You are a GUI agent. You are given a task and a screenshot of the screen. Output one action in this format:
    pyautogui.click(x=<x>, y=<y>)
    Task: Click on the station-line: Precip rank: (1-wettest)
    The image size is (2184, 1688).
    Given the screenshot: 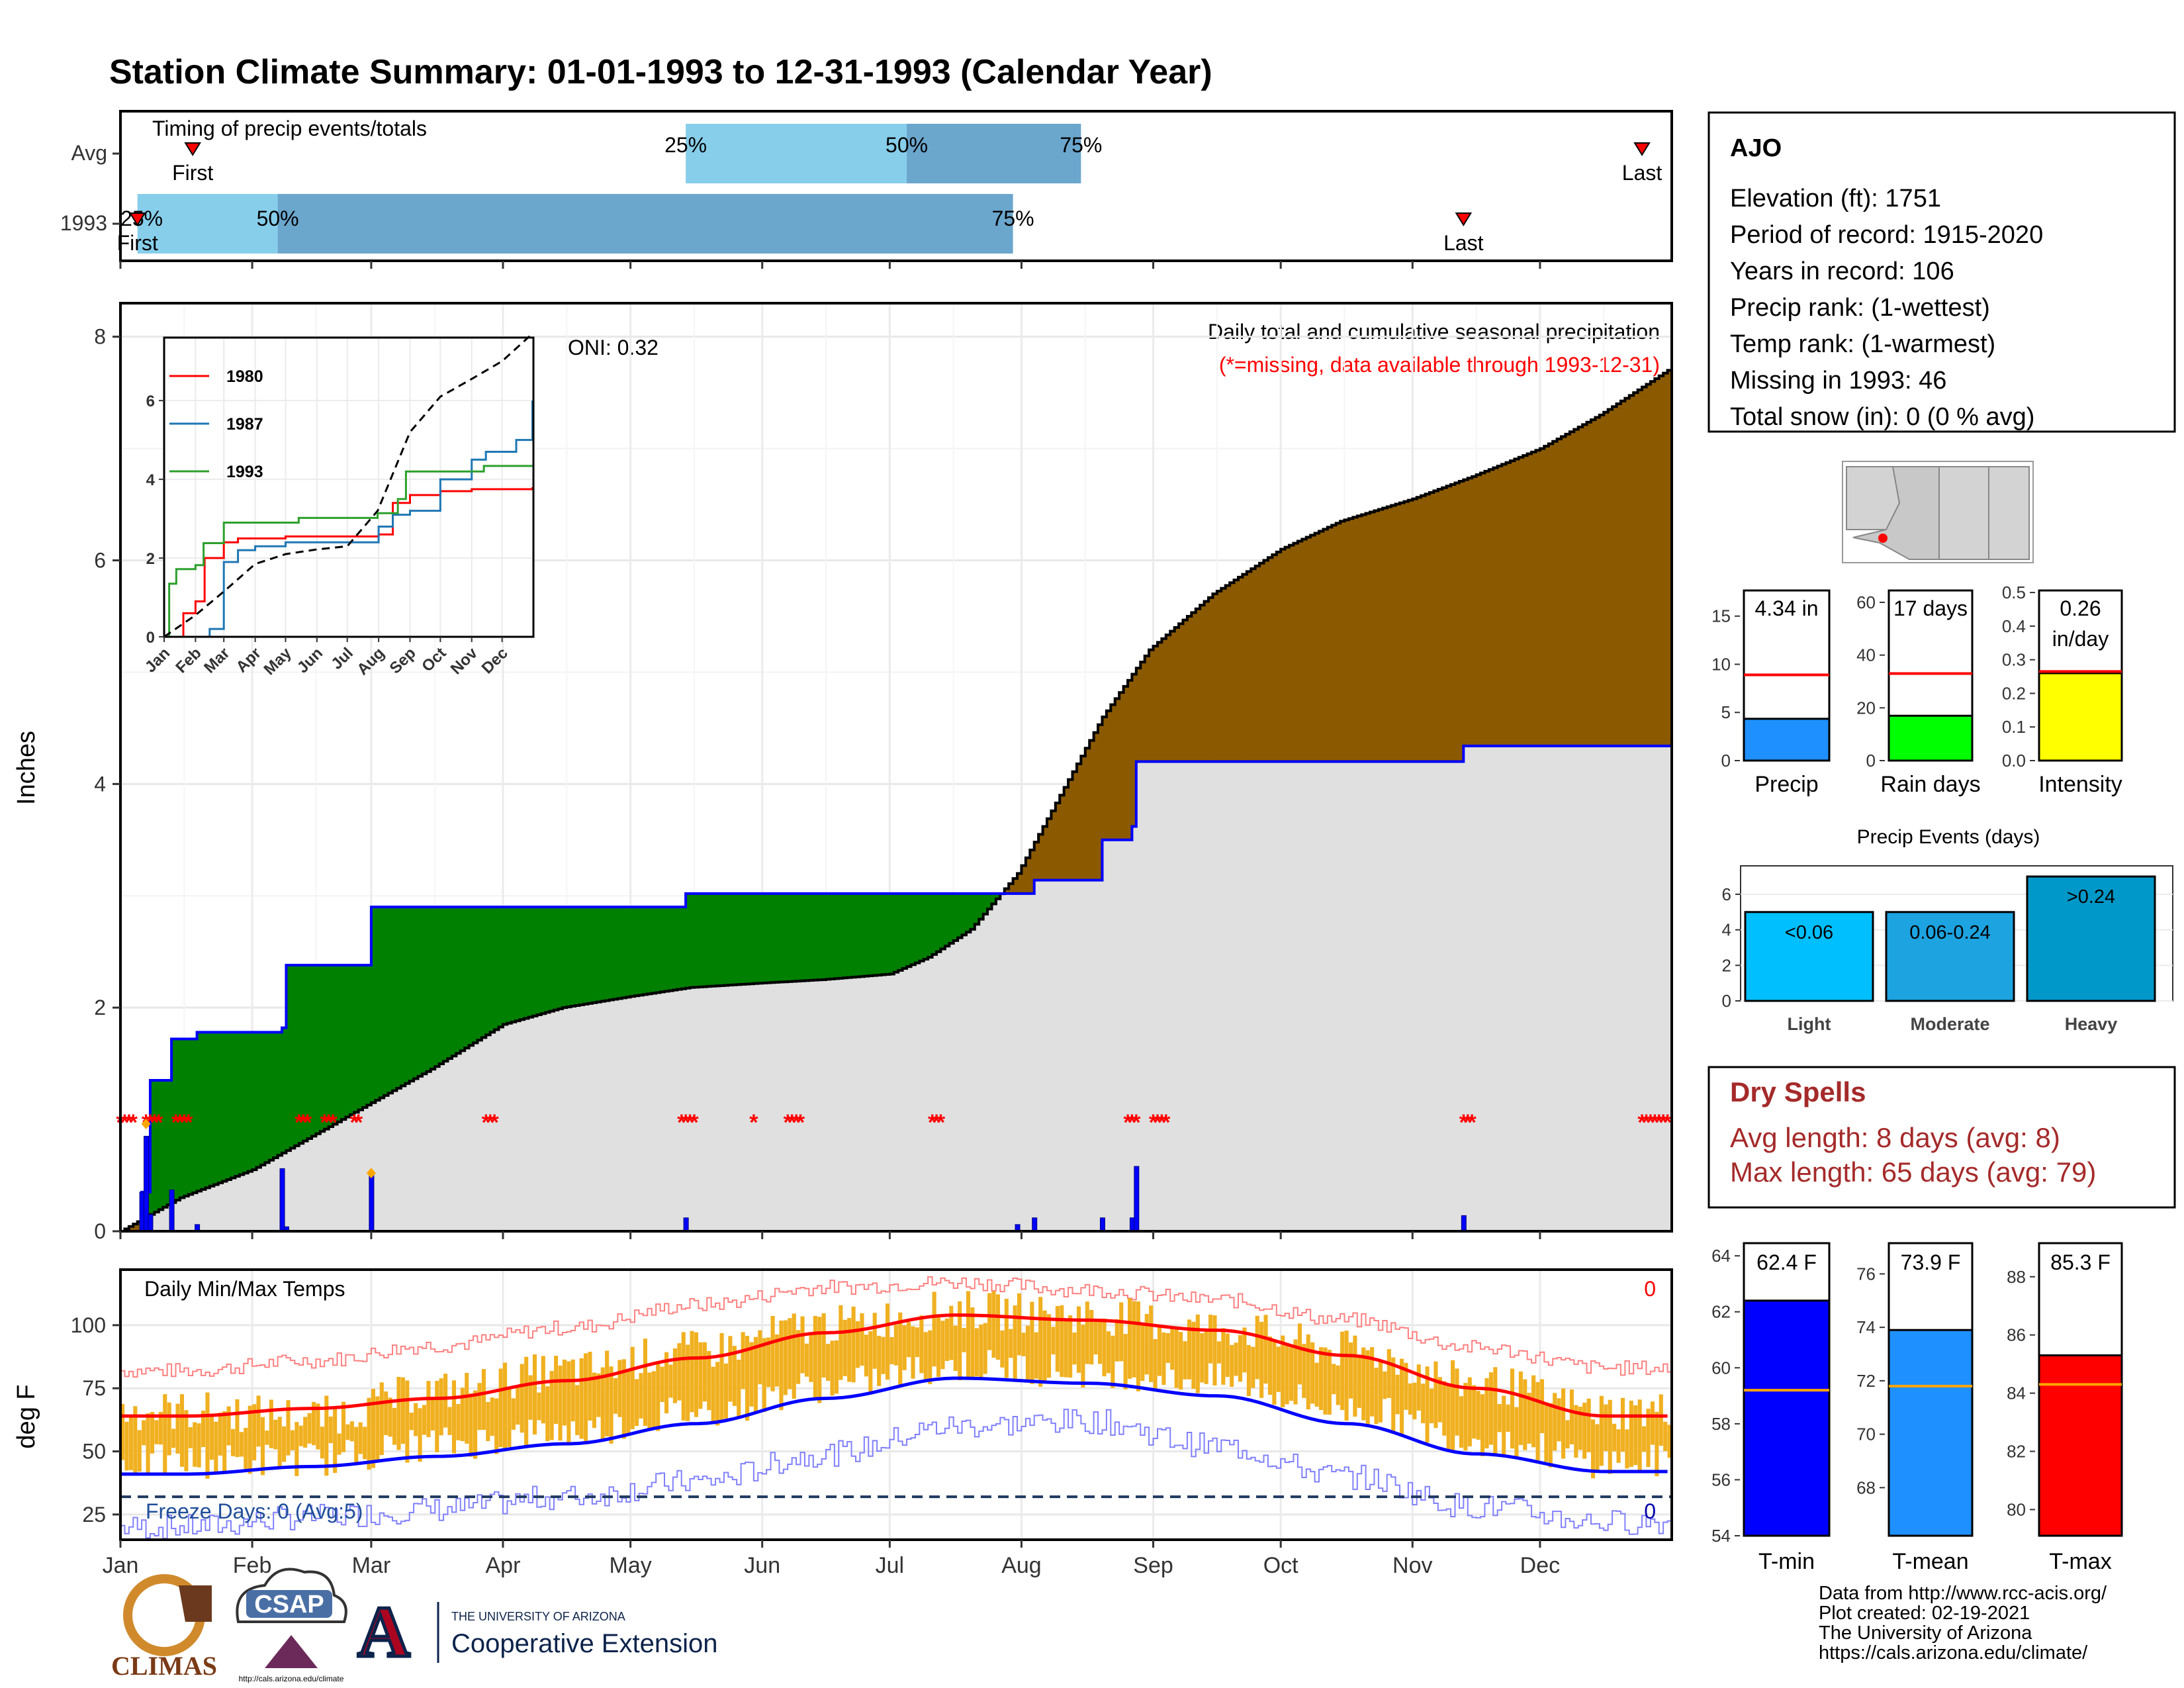 What is the action you would take?
    pyautogui.click(x=1860, y=308)
    